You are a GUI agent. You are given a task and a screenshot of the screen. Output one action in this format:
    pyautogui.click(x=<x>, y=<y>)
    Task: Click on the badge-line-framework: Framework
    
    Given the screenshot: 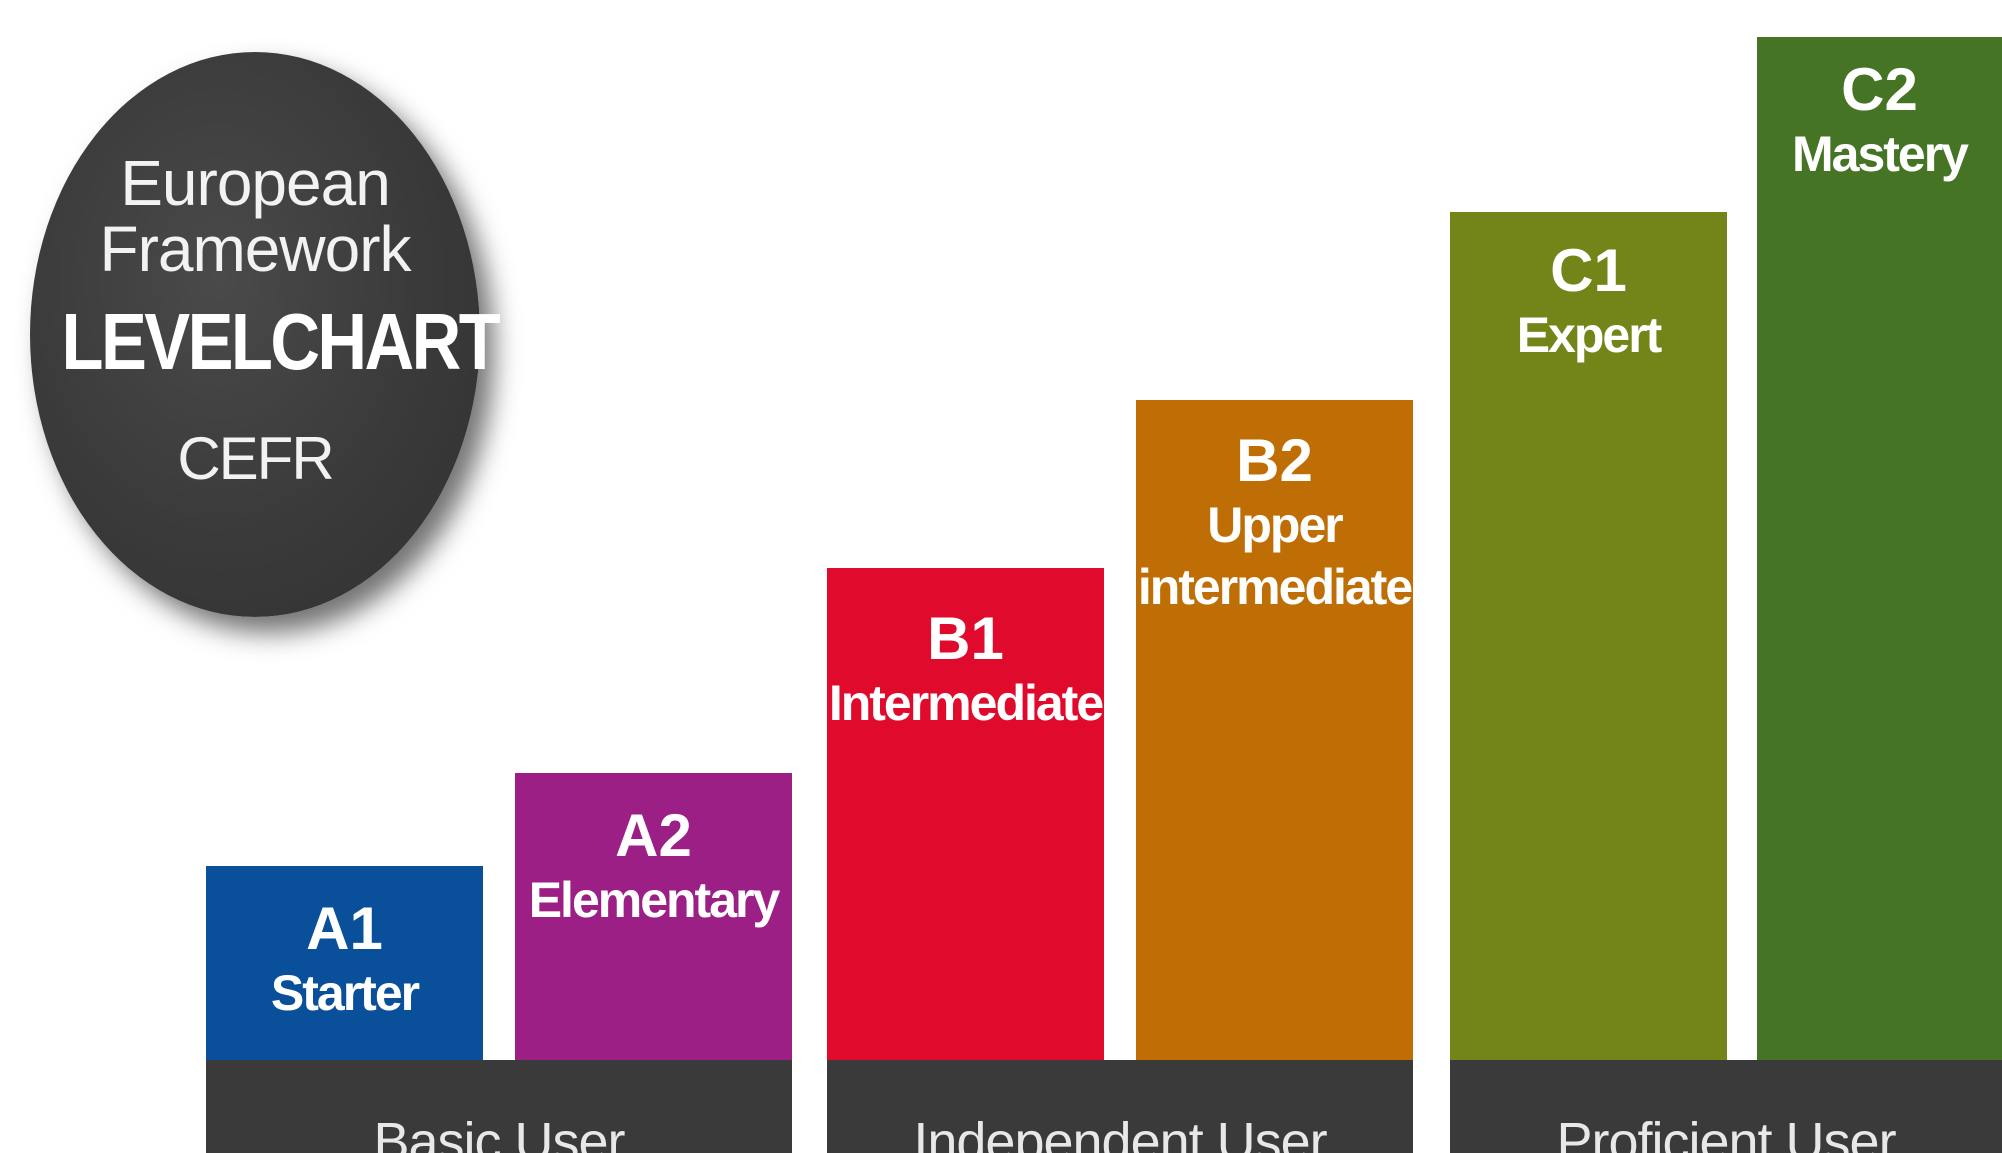 What is the action you would take?
    pyautogui.click(x=255, y=249)
    